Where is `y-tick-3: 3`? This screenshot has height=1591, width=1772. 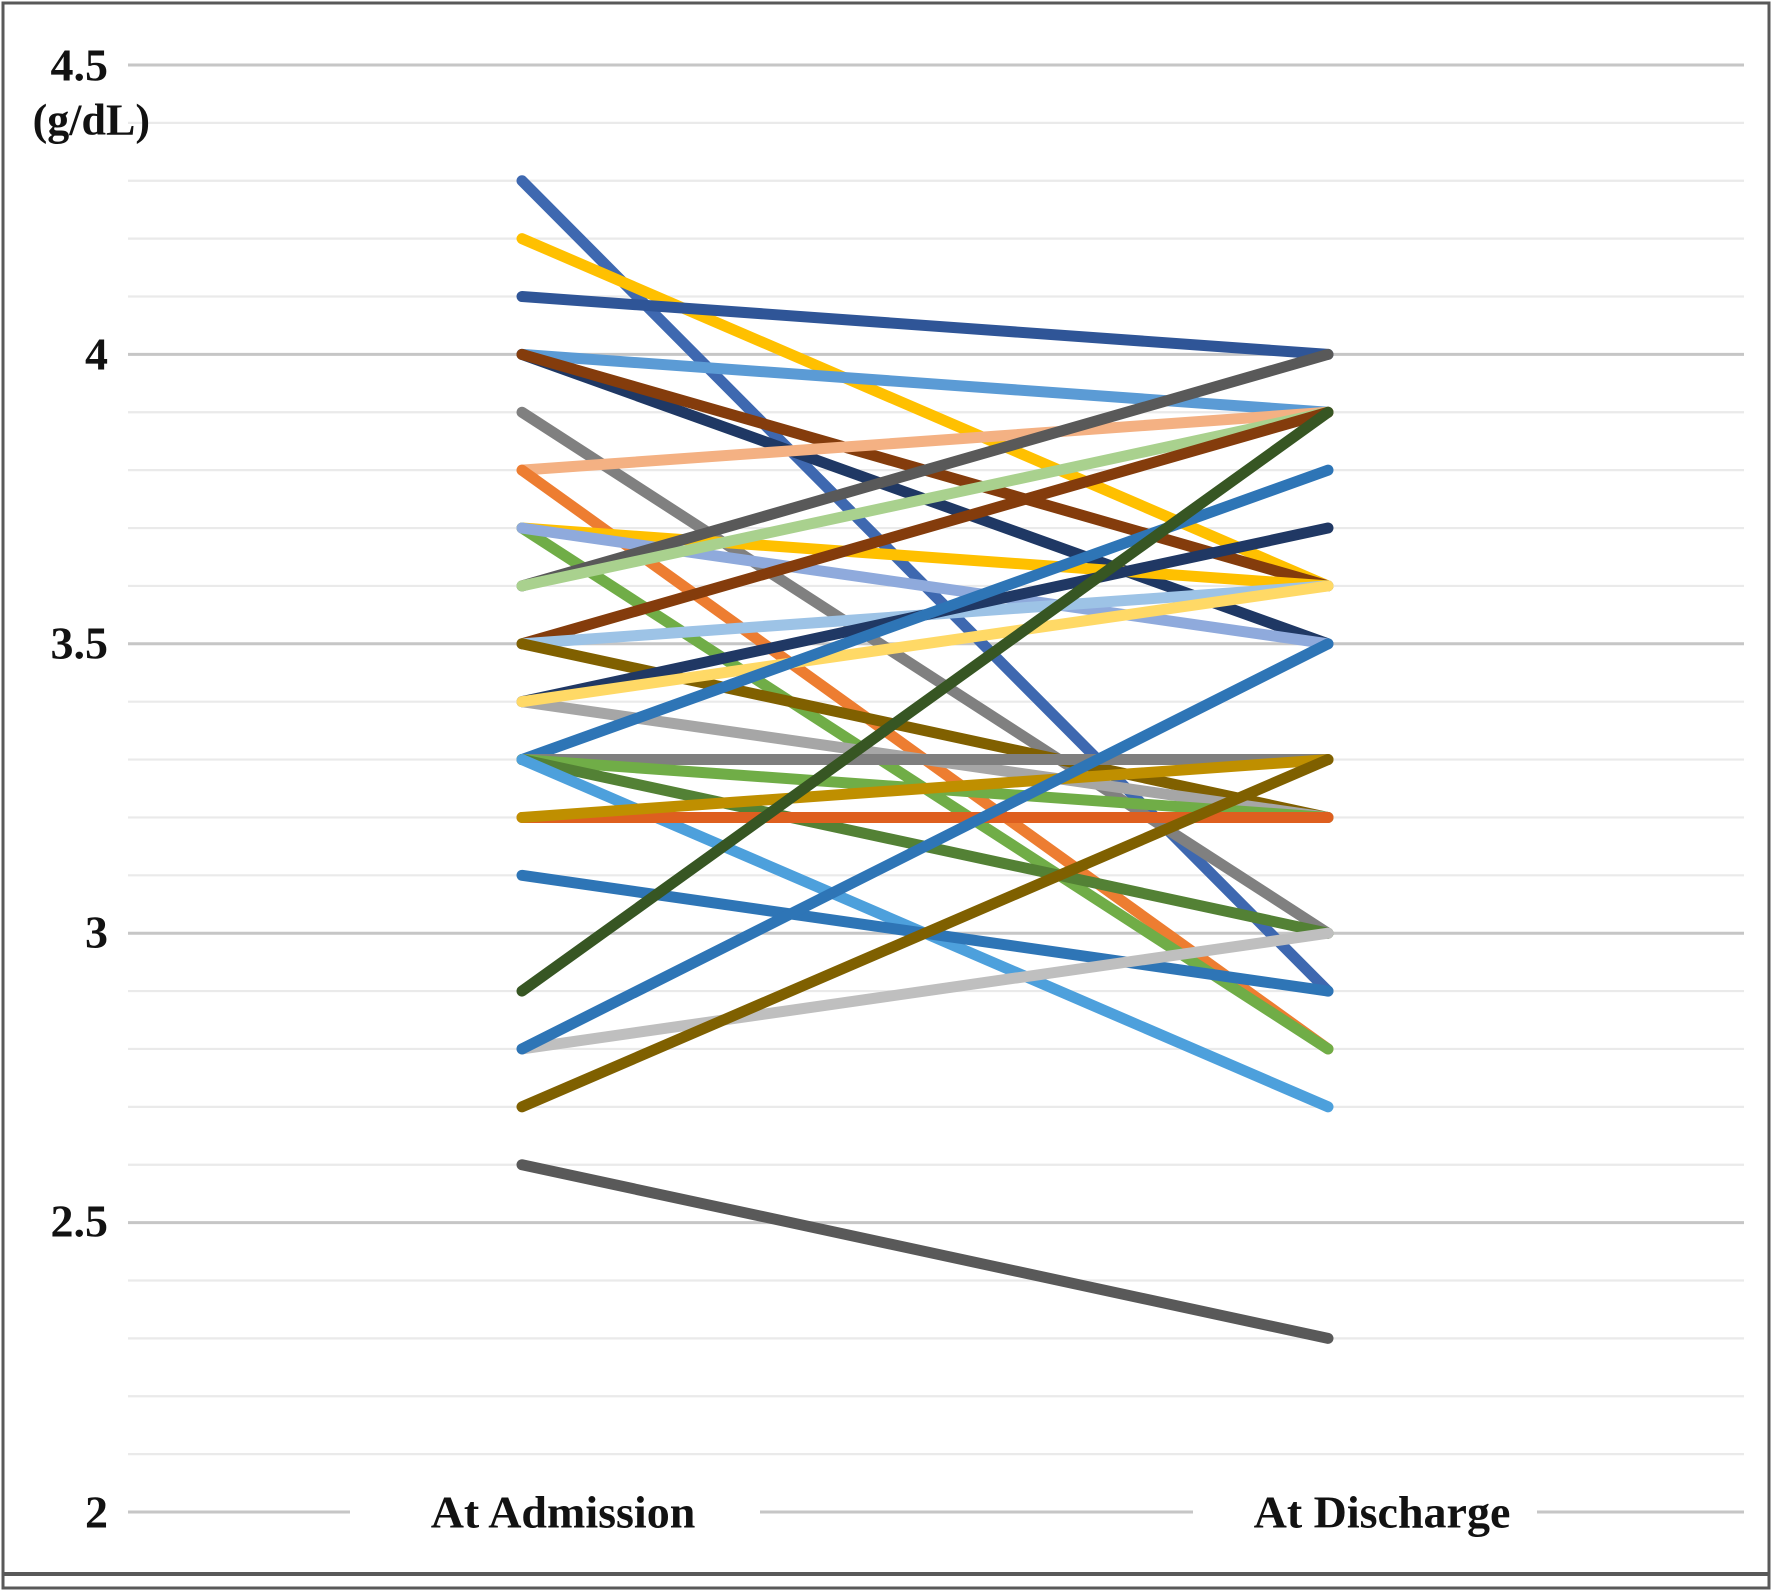
y-tick-3: 3 is located at coordinates (96, 932).